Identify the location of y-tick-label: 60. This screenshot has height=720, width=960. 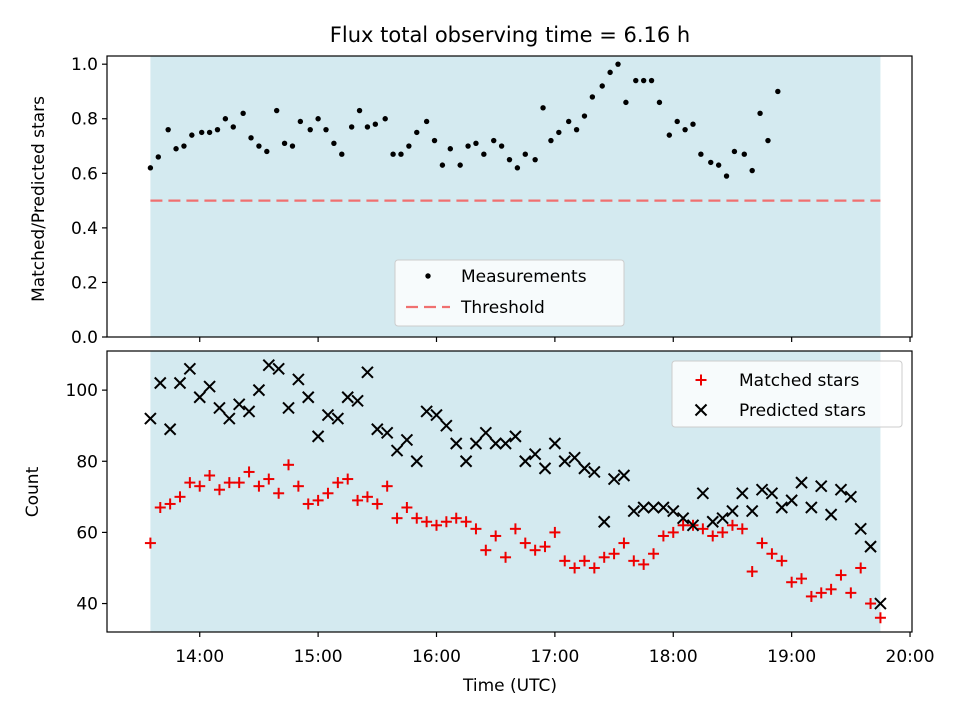
(87, 533).